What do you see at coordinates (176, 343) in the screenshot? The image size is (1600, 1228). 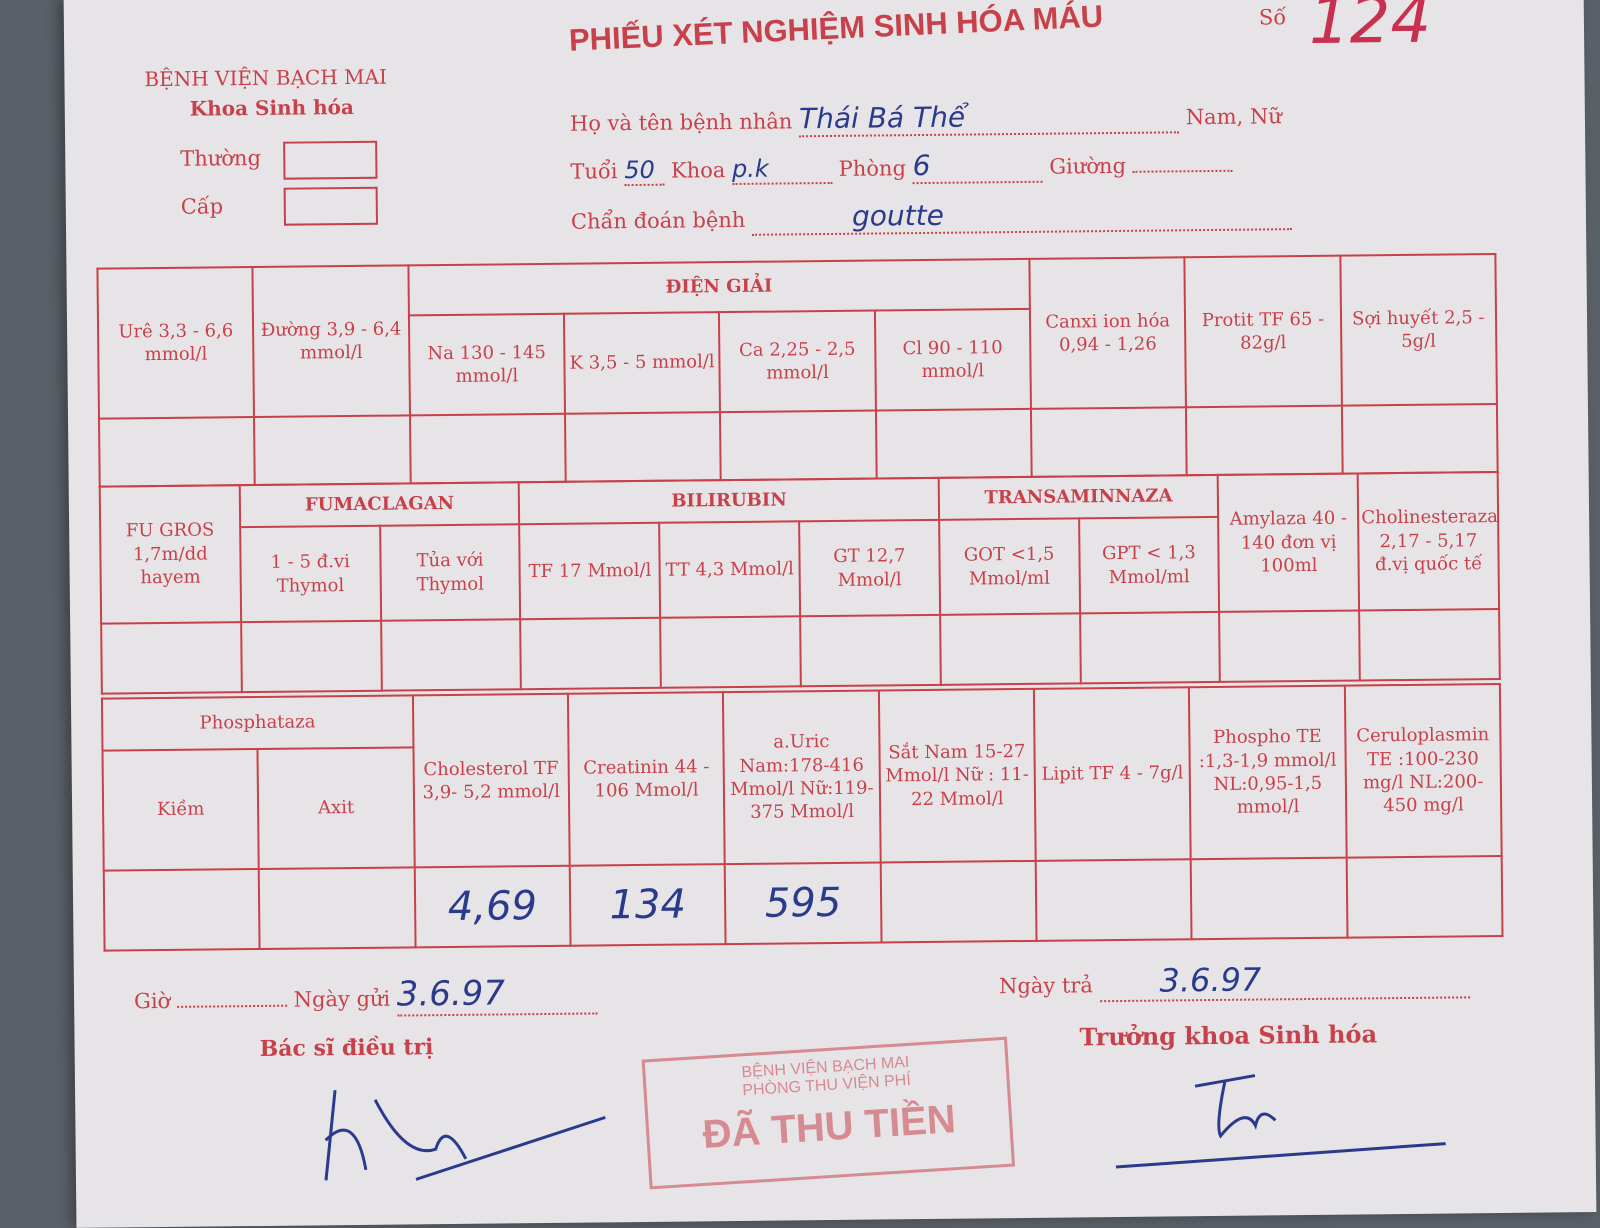 I see `ure-header: Urê 3,3 - 6,6 mmol/l` at bounding box center [176, 343].